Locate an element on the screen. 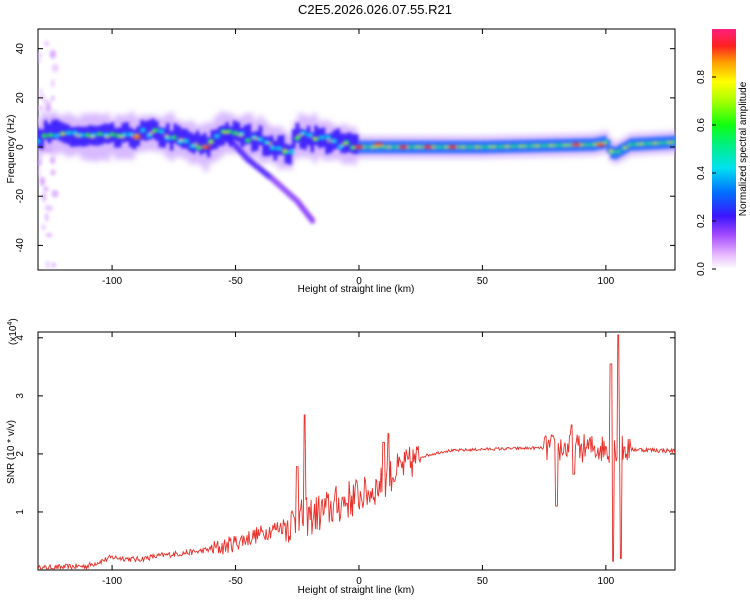 Image resolution: width=750 pixels, height=600 pixels. y-tick-label: 2 is located at coordinates (20, 454).